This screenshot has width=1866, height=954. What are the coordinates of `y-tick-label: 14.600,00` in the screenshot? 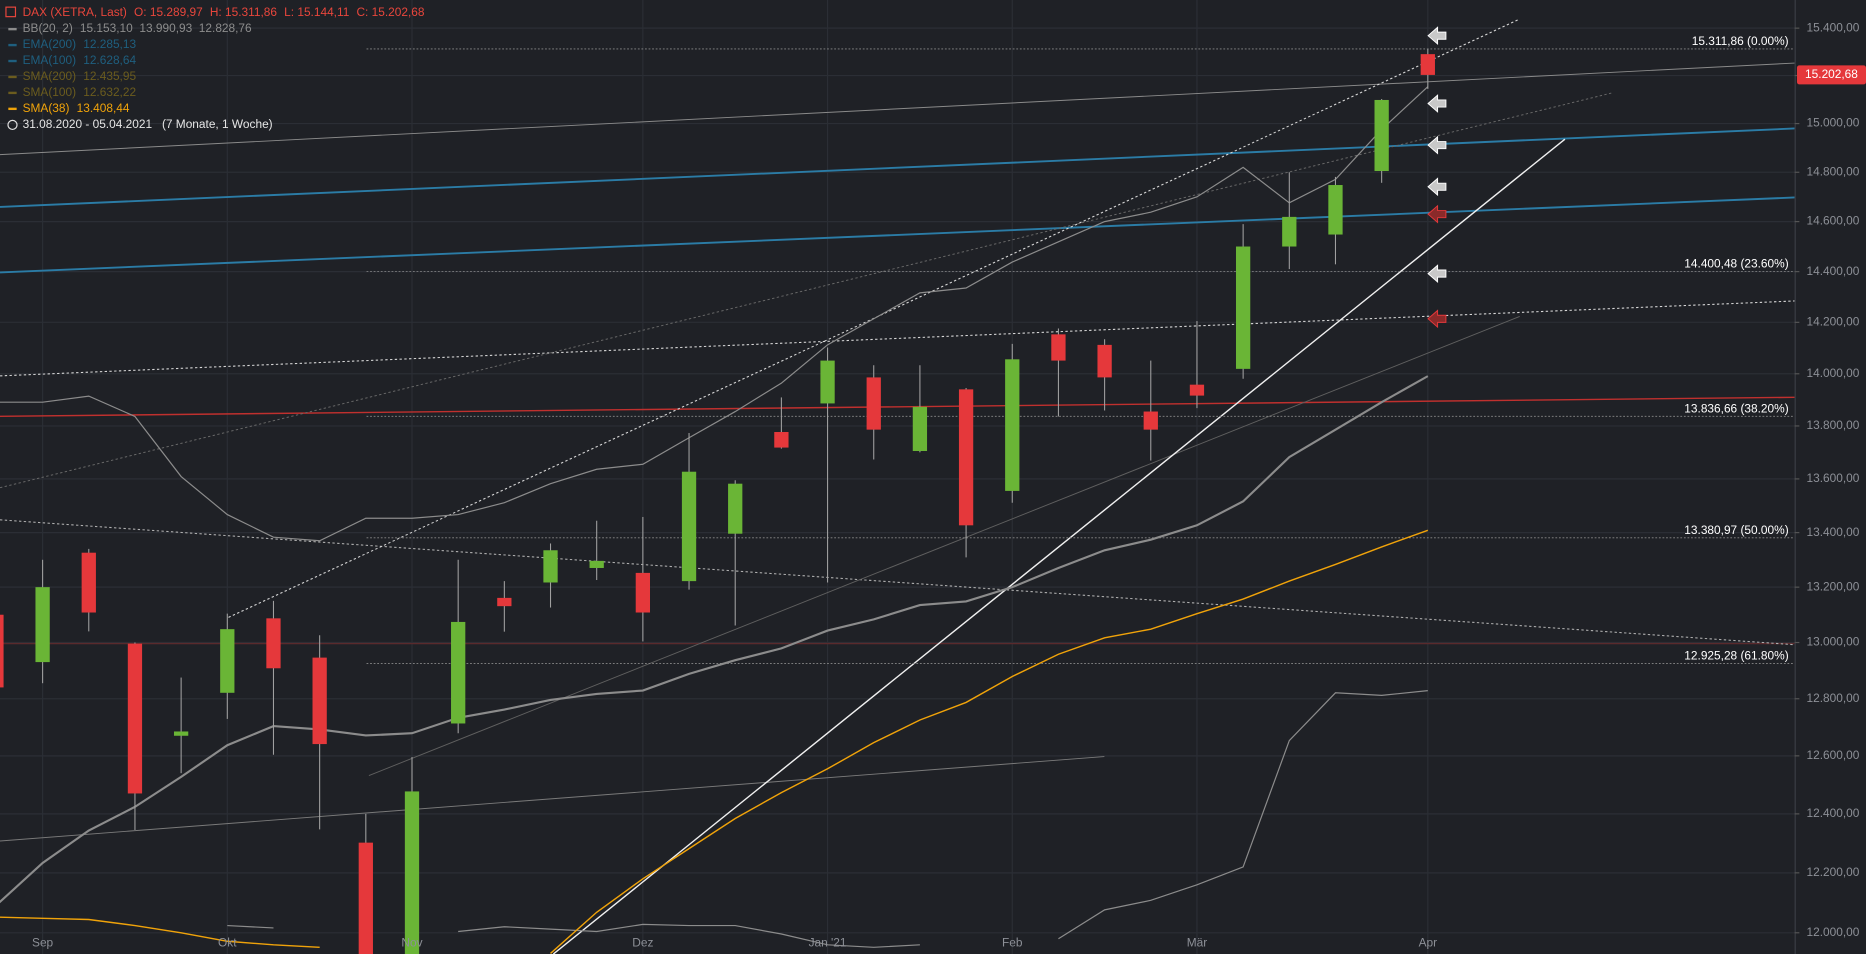 It's located at (1832, 221).